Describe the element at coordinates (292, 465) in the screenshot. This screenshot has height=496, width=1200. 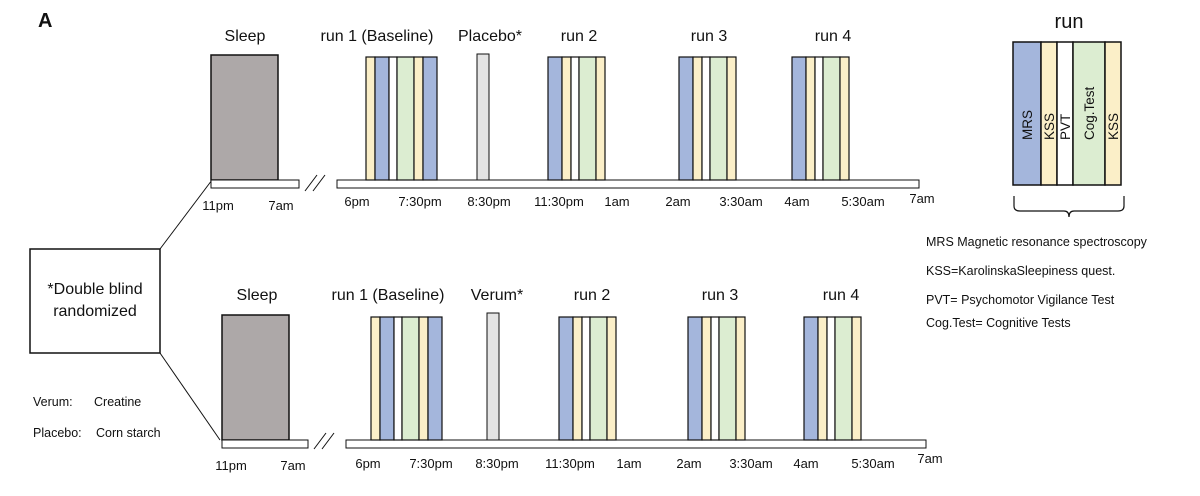
I see `sleep-time-label: 7am` at that location.